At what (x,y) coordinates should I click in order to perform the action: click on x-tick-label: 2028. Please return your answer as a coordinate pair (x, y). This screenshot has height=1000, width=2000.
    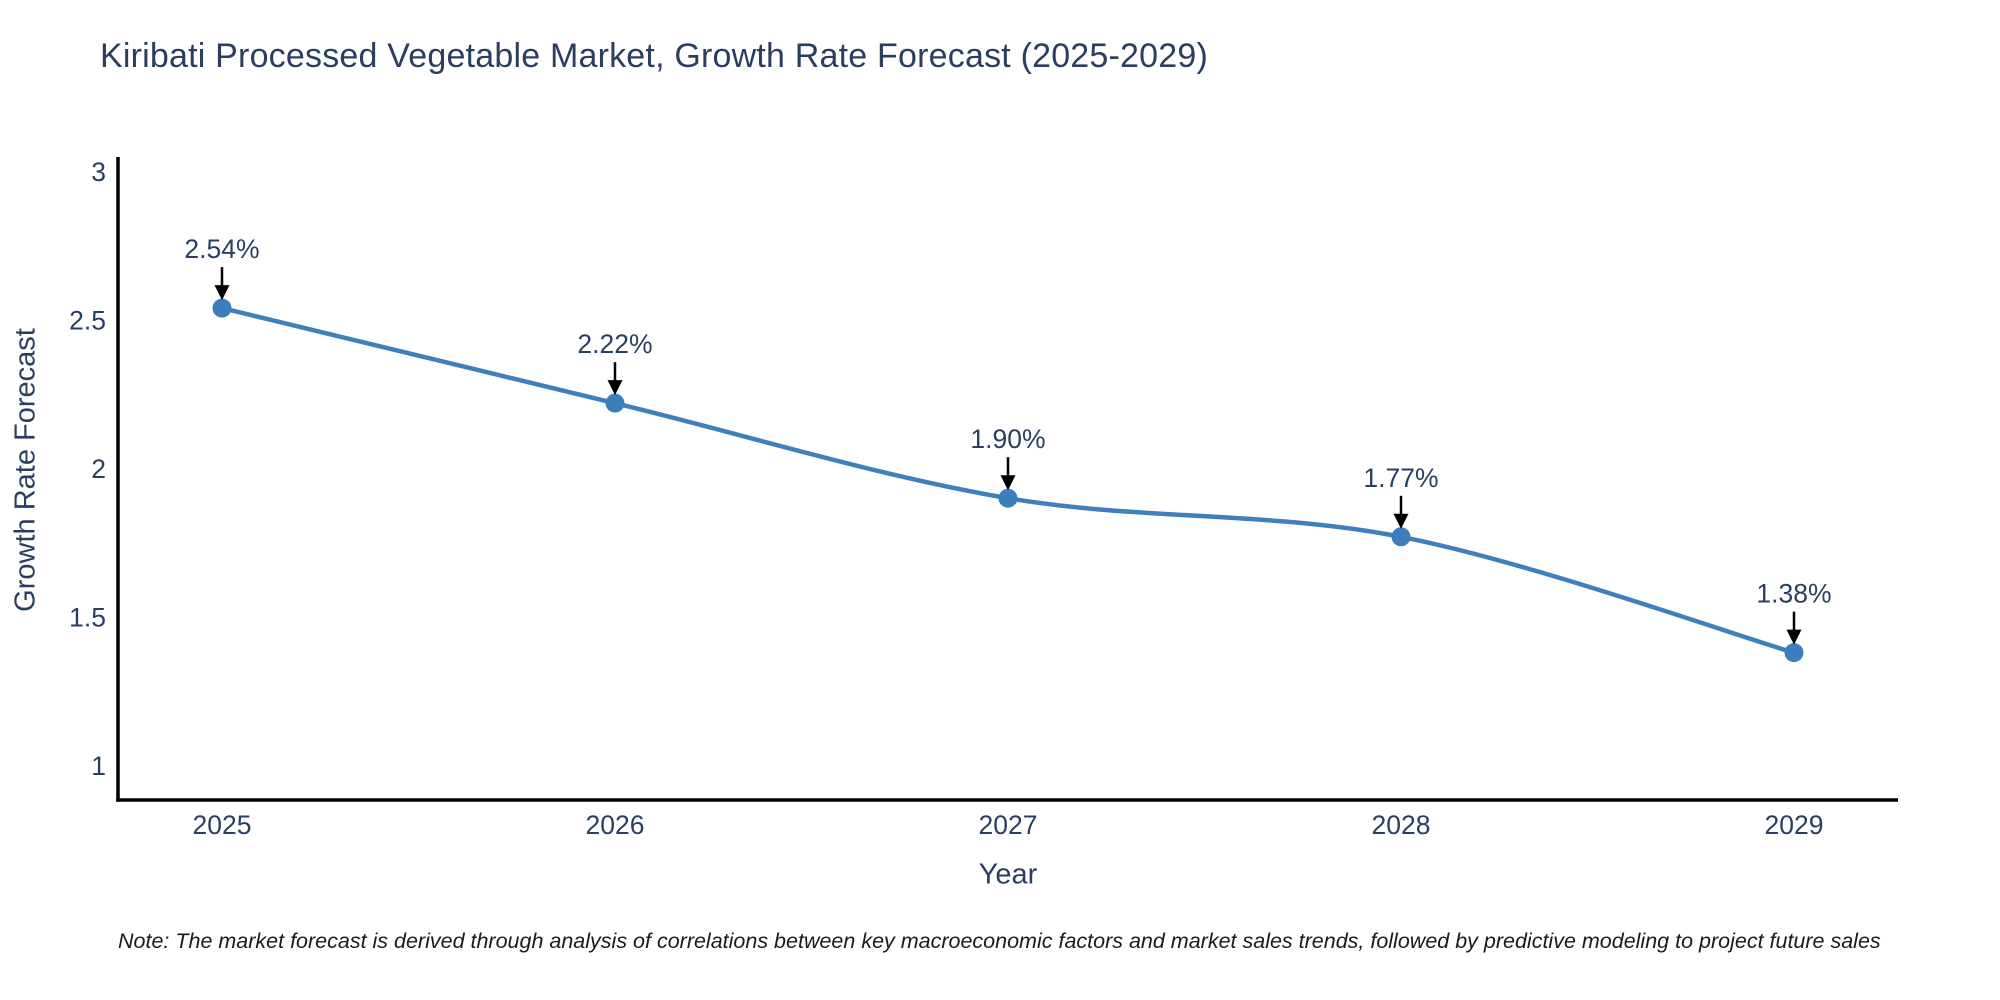
    Looking at the image, I should click on (1401, 825).